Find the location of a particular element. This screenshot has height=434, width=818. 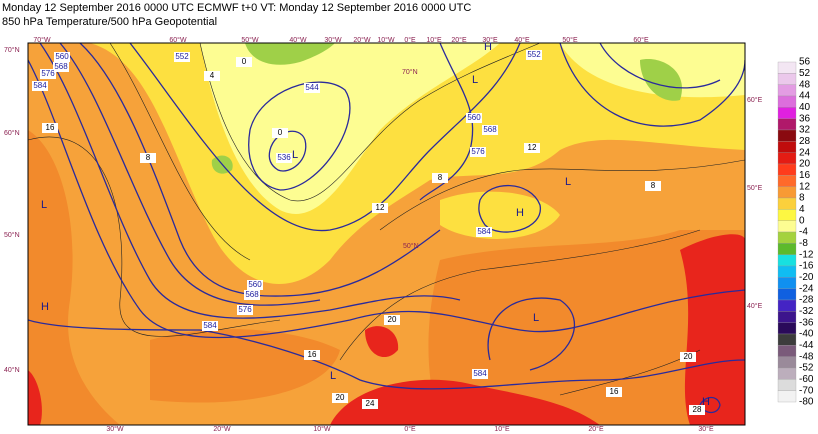

geopotential-label: 536 is located at coordinates (284, 157).